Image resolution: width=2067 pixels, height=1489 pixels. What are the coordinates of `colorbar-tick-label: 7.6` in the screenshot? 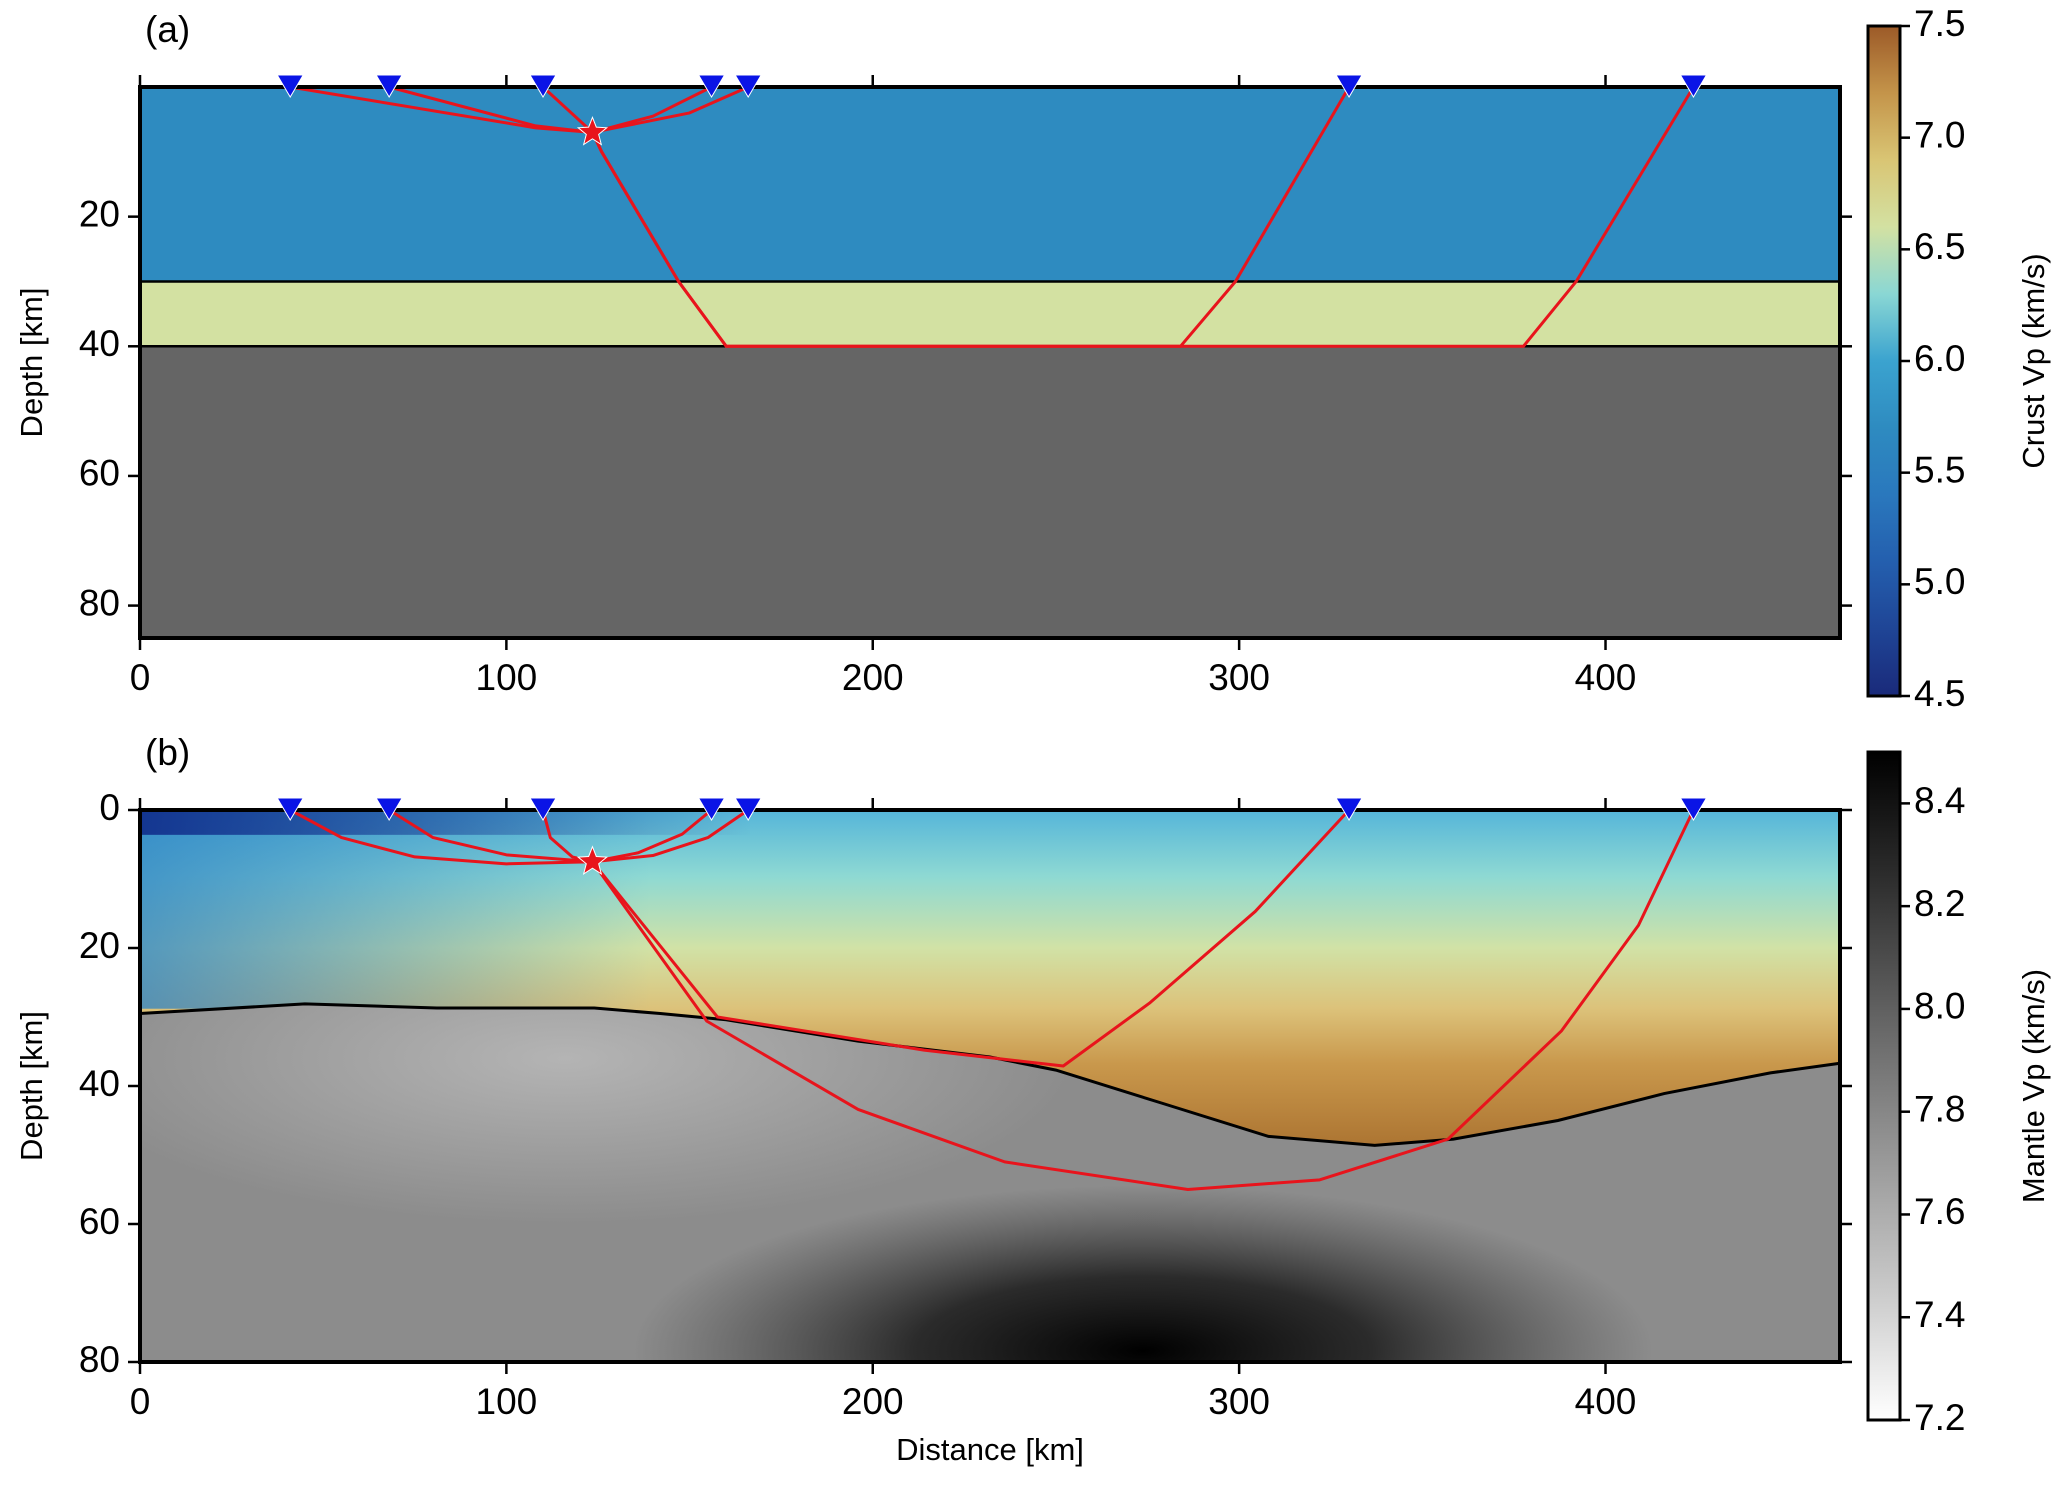 It's located at (1939, 1211).